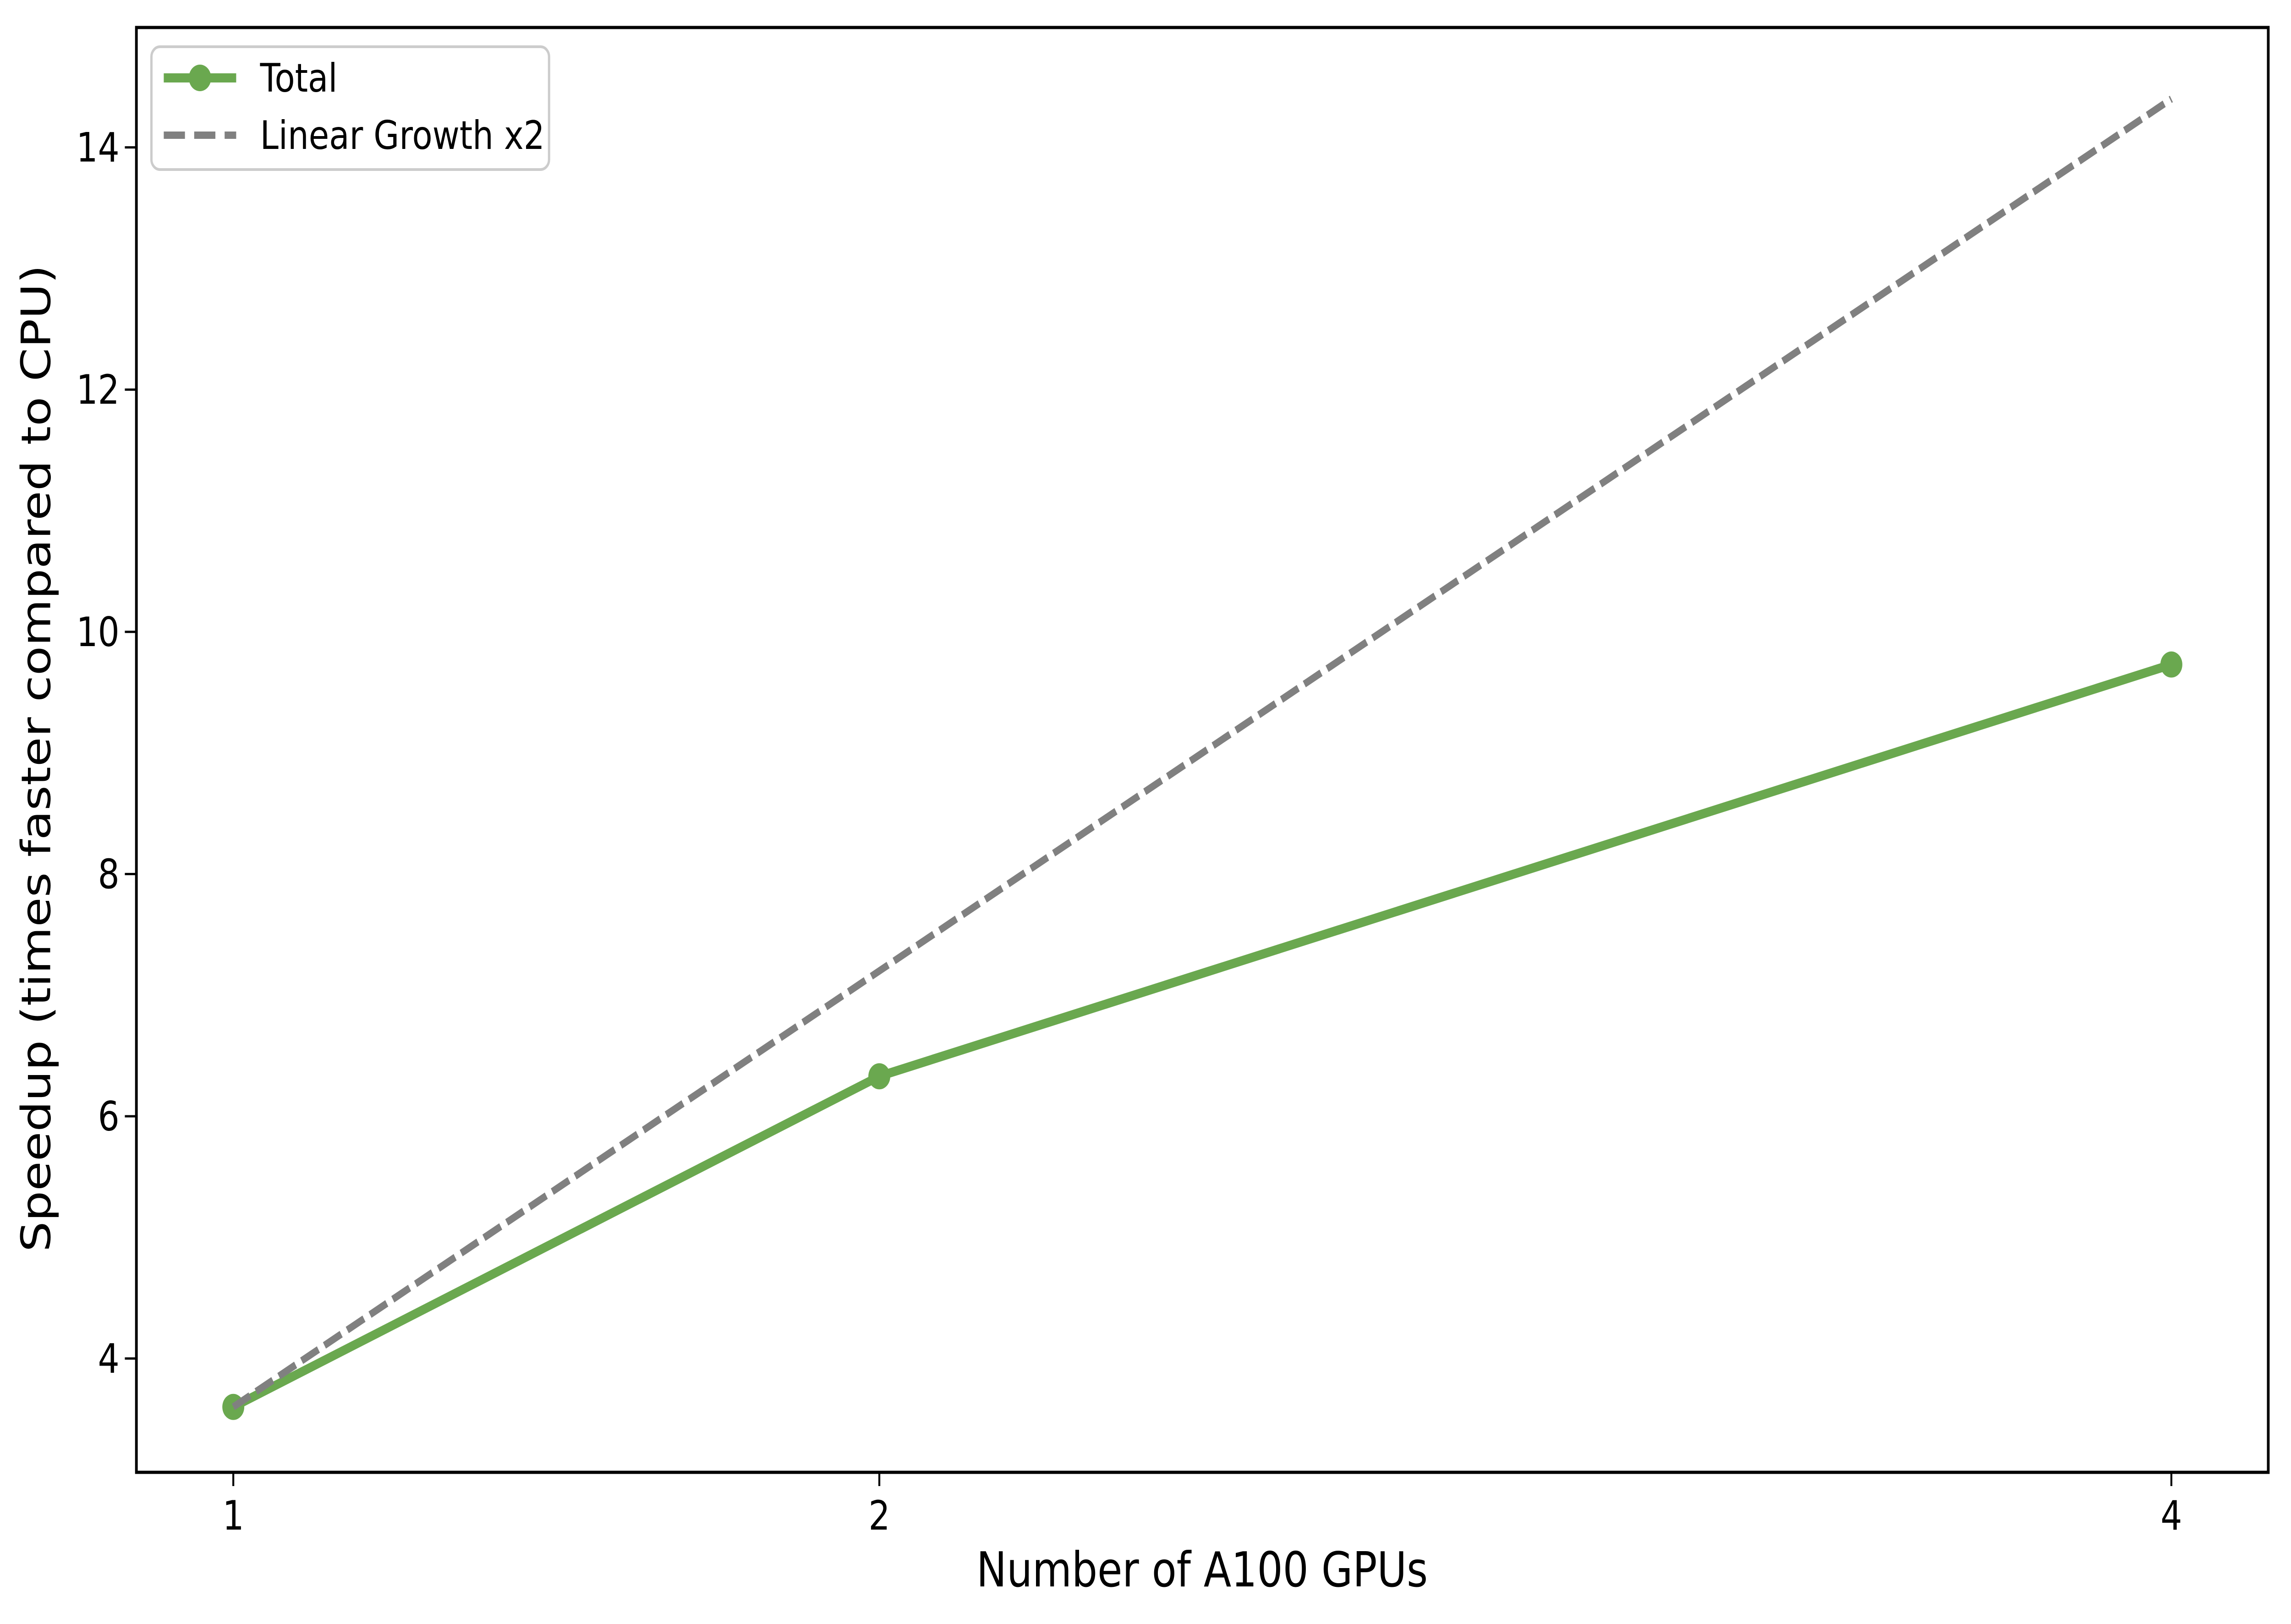 This screenshot has height=1624, width=2291. I want to click on legend-box, so click(350, 108).